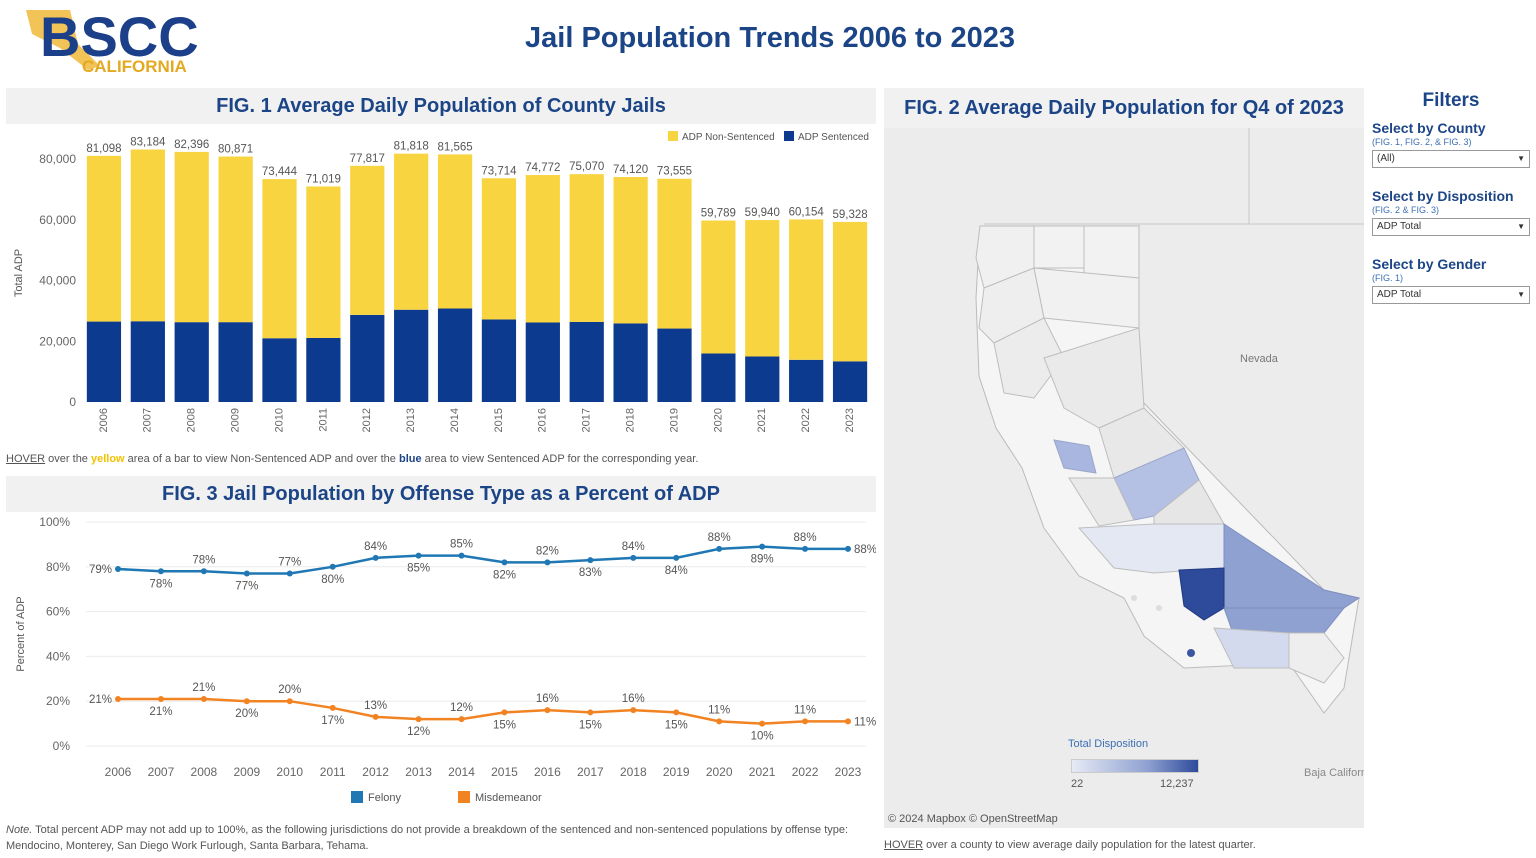  Describe the element at coordinates (483, 711) in the screenshot. I see `misdemeanor-line` at that location.